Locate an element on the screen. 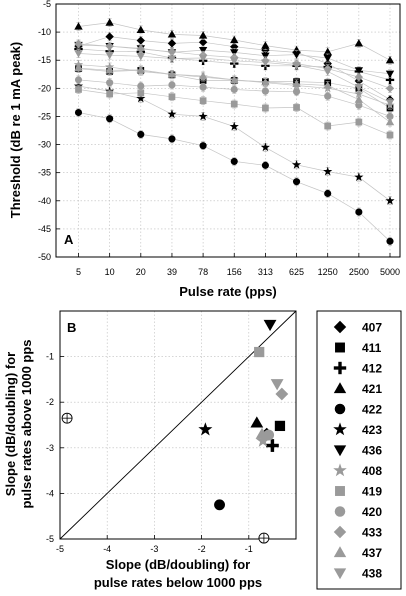 The height and width of the screenshot is (596, 406). legend-entry-422: 422 is located at coordinates (358, 410).